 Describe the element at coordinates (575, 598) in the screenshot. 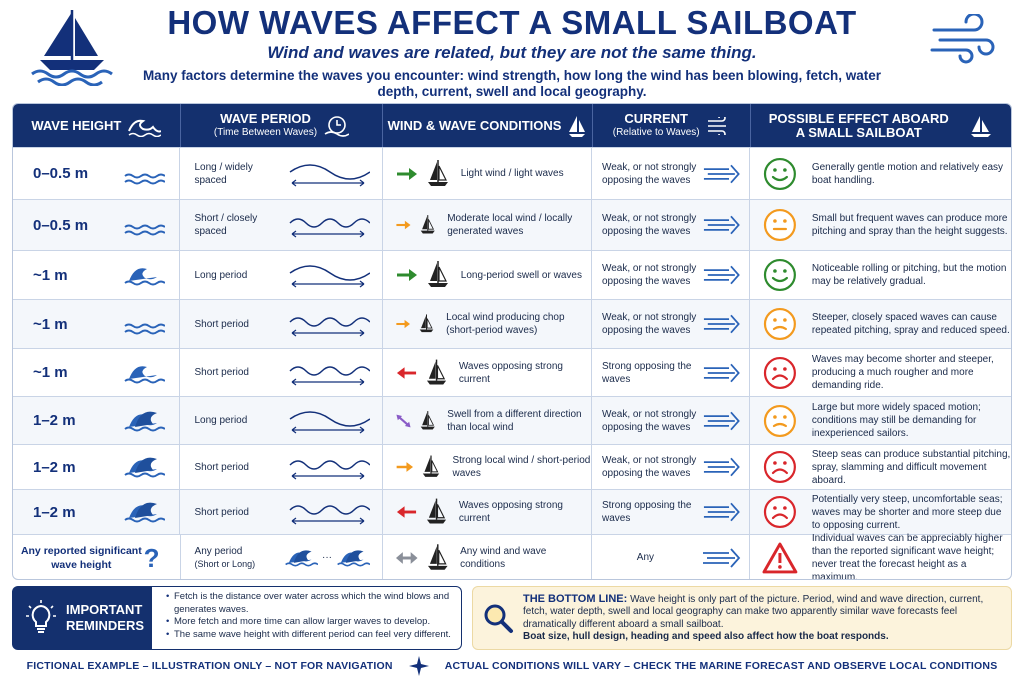

I see `bottom-line-title: THE BOTTOM LINE:` at that location.